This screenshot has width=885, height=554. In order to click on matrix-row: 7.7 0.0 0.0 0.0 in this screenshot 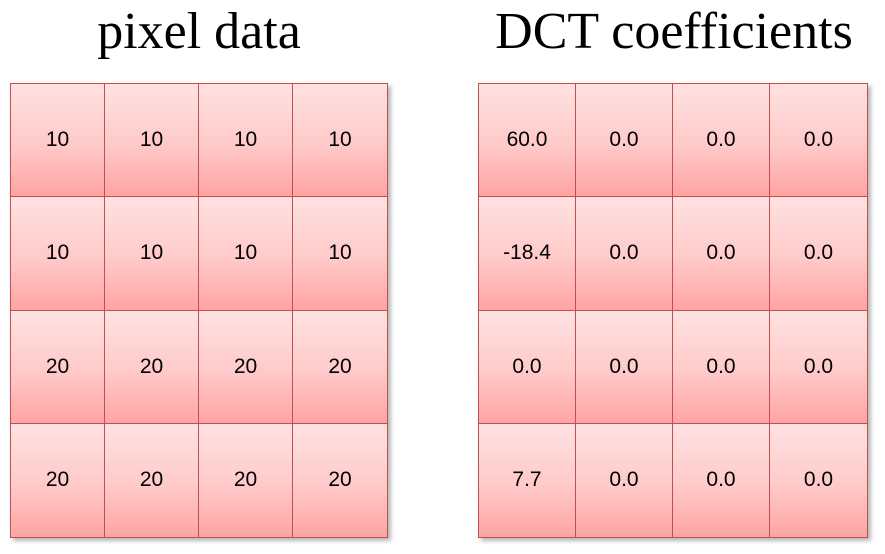, I will do `click(673, 480)`.